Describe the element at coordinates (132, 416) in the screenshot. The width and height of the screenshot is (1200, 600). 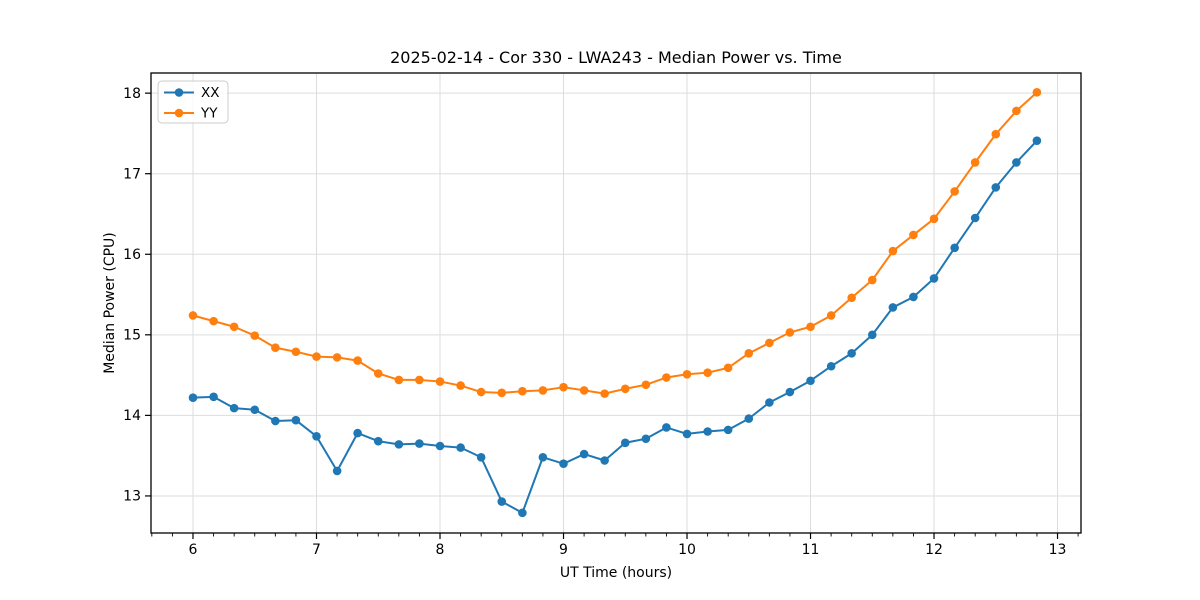
I see `y-tick-label: 14` at that location.